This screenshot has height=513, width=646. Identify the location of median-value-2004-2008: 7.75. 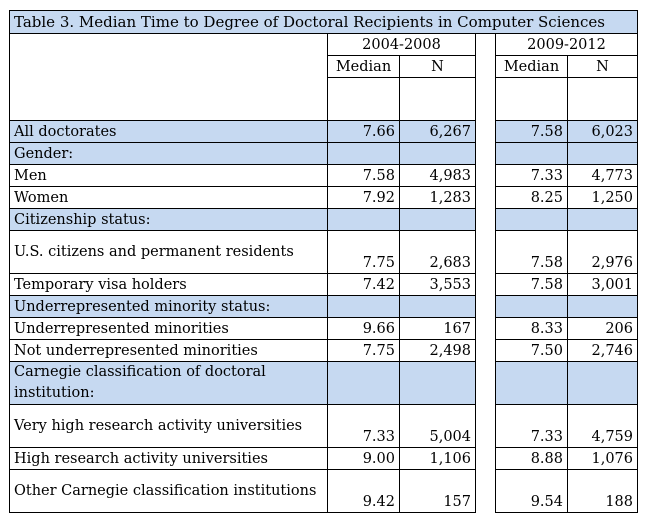
(363, 252).